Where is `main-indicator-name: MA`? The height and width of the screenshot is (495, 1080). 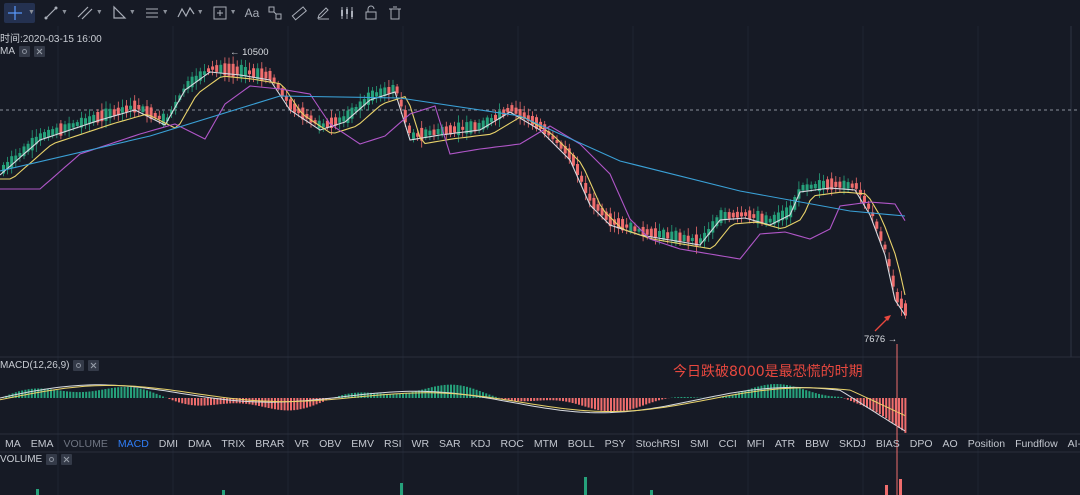
main-indicator-name: MA is located at coordinates (7, 51).